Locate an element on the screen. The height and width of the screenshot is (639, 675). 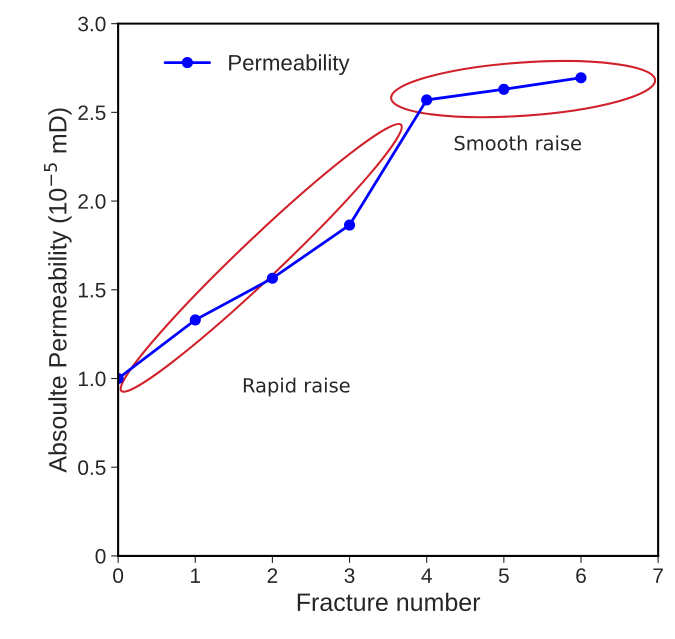
x-tick-label: 4 is located at coordinates (426, 575).